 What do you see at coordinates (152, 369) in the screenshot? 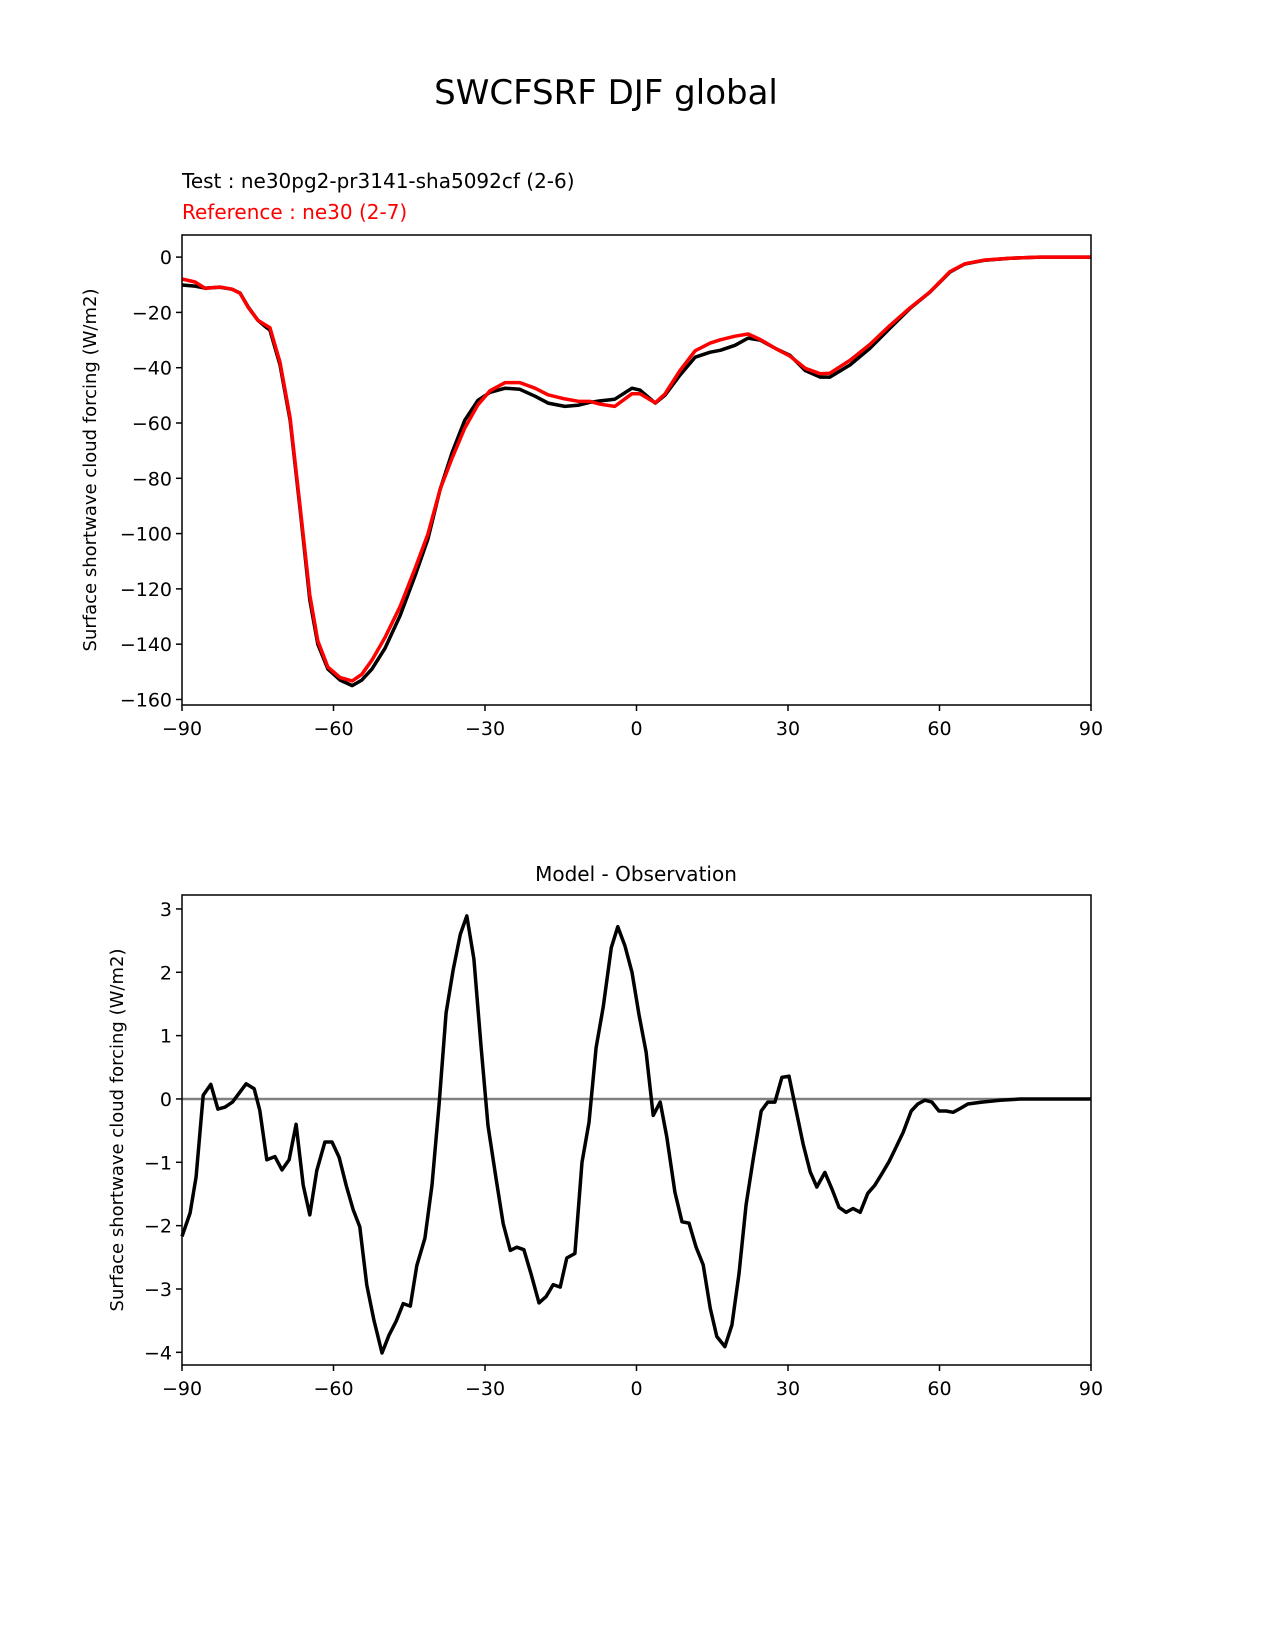
I see `y-tick-label: −40` at bounding box center [152, 369].